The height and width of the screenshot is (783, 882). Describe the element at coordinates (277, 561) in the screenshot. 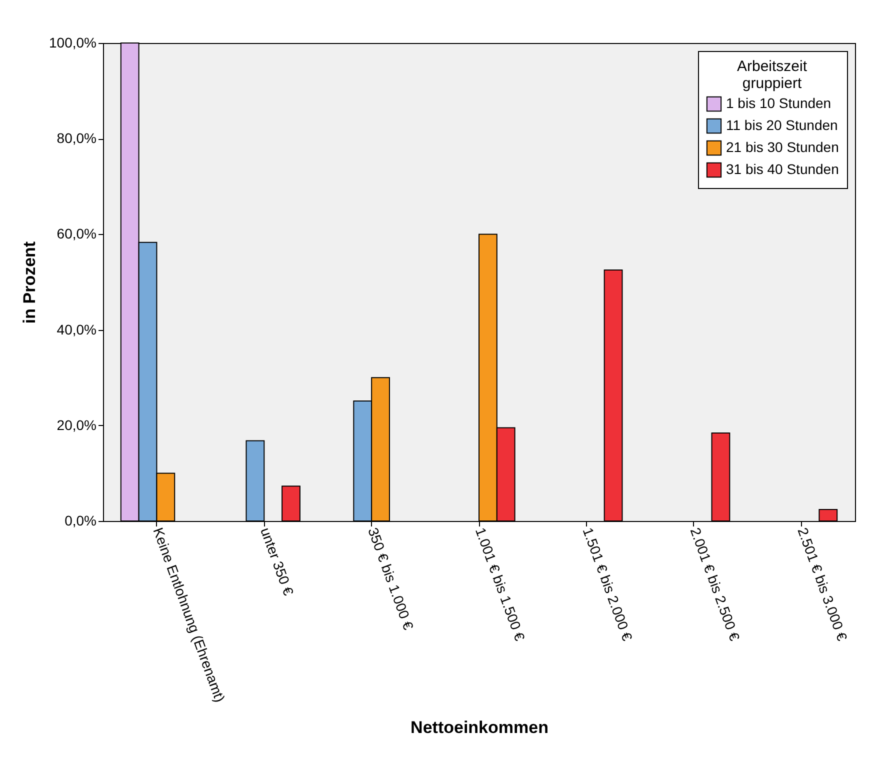

I see `x-tick-label: unter 350 €` at that location.